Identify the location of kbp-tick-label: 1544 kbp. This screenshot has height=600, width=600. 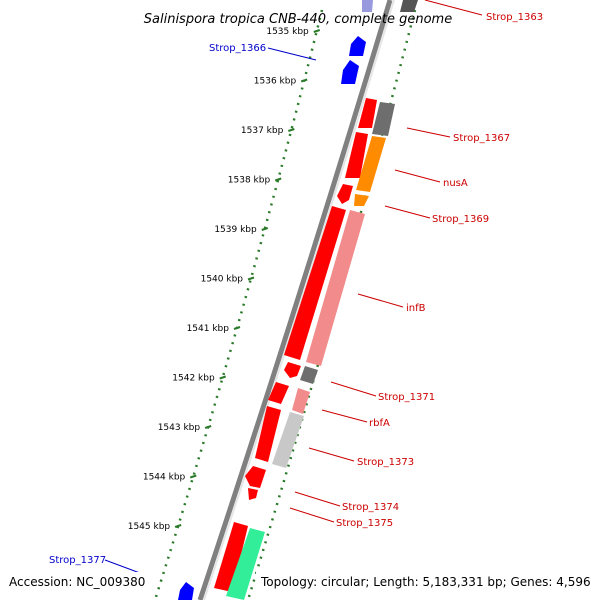
(164, 478).